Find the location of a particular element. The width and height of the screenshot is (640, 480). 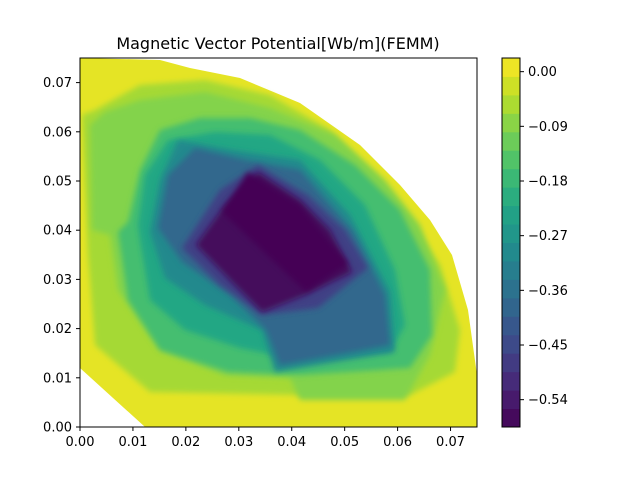

colorbar: 0.00 −0.09 −0.18 −0.27 −0.36 −0.45 −0.54 is located at coordinates (534, 242).